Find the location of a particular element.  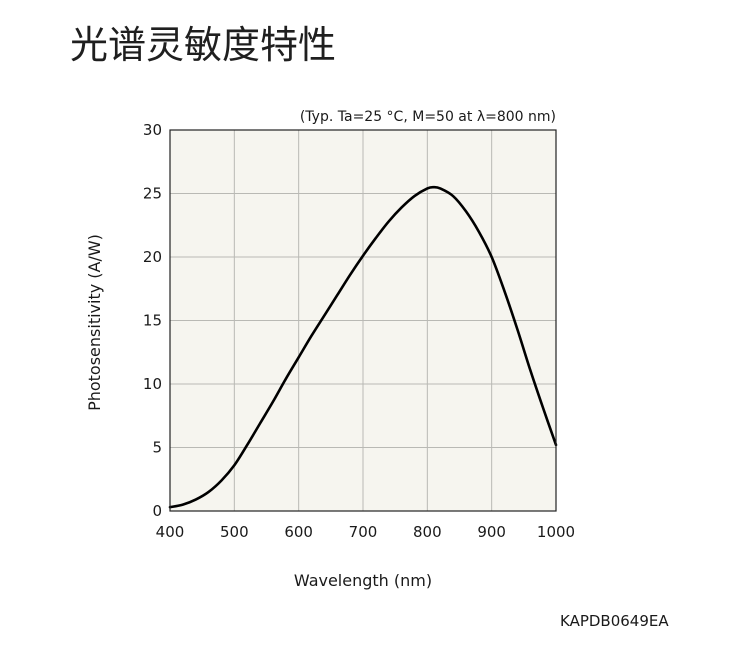

y-tick-label-30: 30 is located at coordinates (152, 130).